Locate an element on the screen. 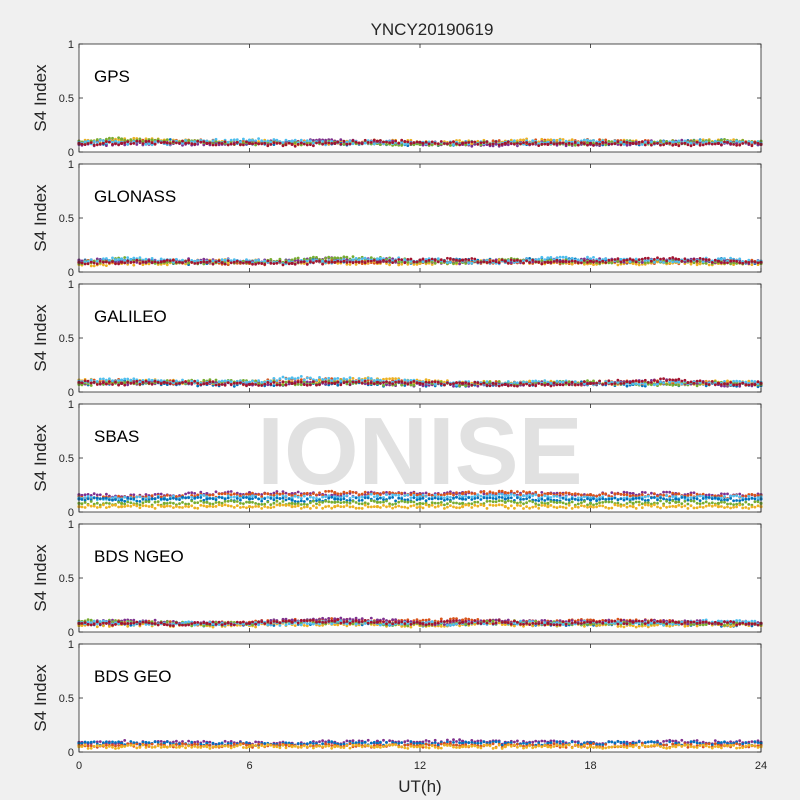 This screenshot has width=800, height=800. y-axis-label: S4 Index is located at coordinates (40, 338).